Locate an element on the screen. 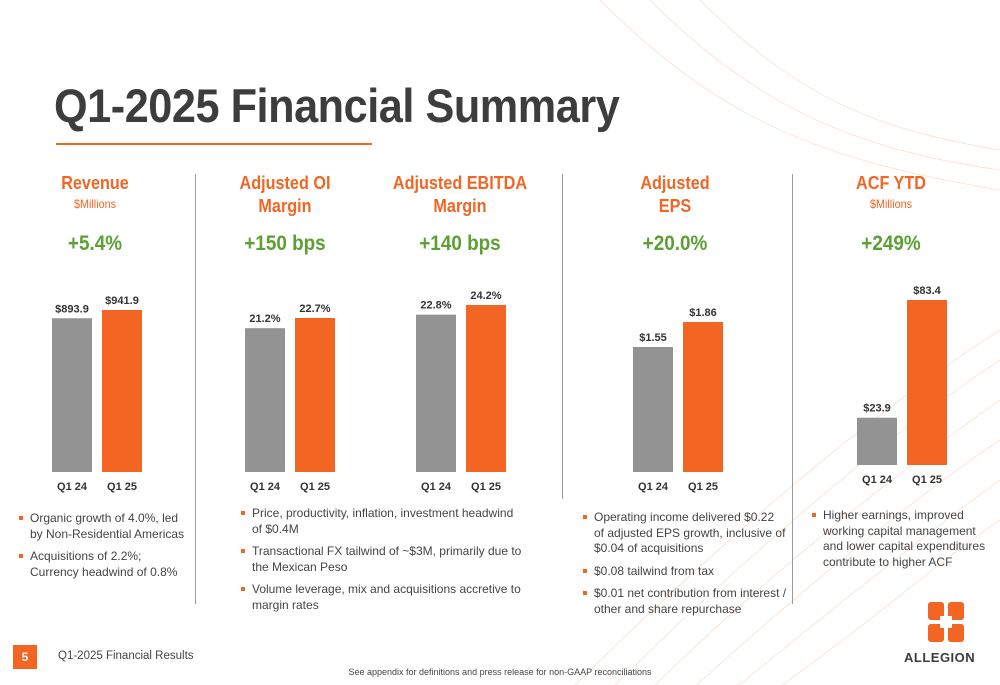 The height and width of the screenshot is (685, 1000). allegion-logo-text: ALLEGION is located at coordinates (940, 657).